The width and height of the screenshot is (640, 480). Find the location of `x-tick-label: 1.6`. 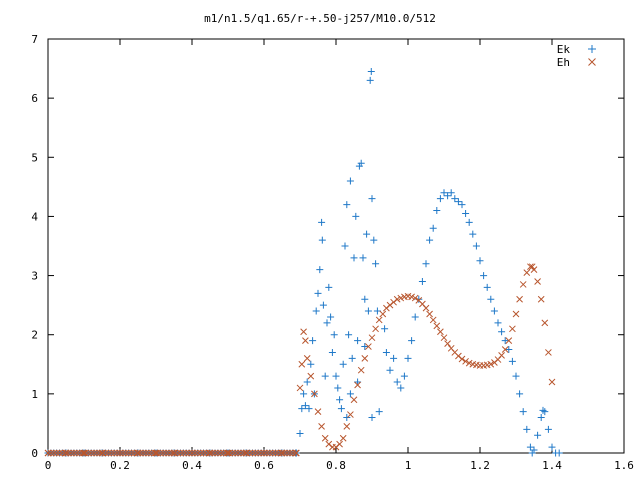

x-tick-label: 1.6 is located at coordinates (624, 465).